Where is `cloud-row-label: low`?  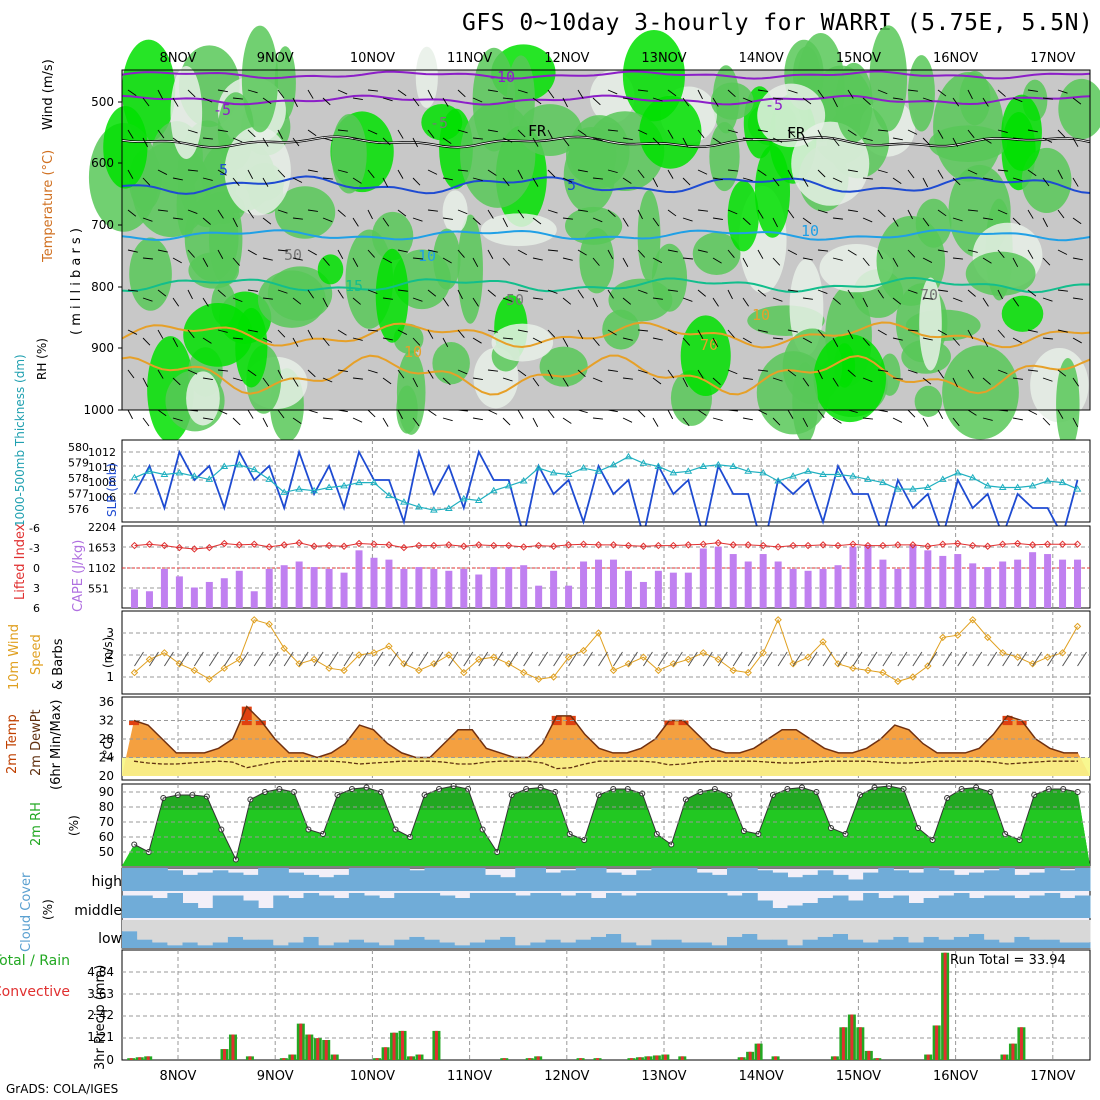 cloud-row-label: low is located at coordinates (110, 939).